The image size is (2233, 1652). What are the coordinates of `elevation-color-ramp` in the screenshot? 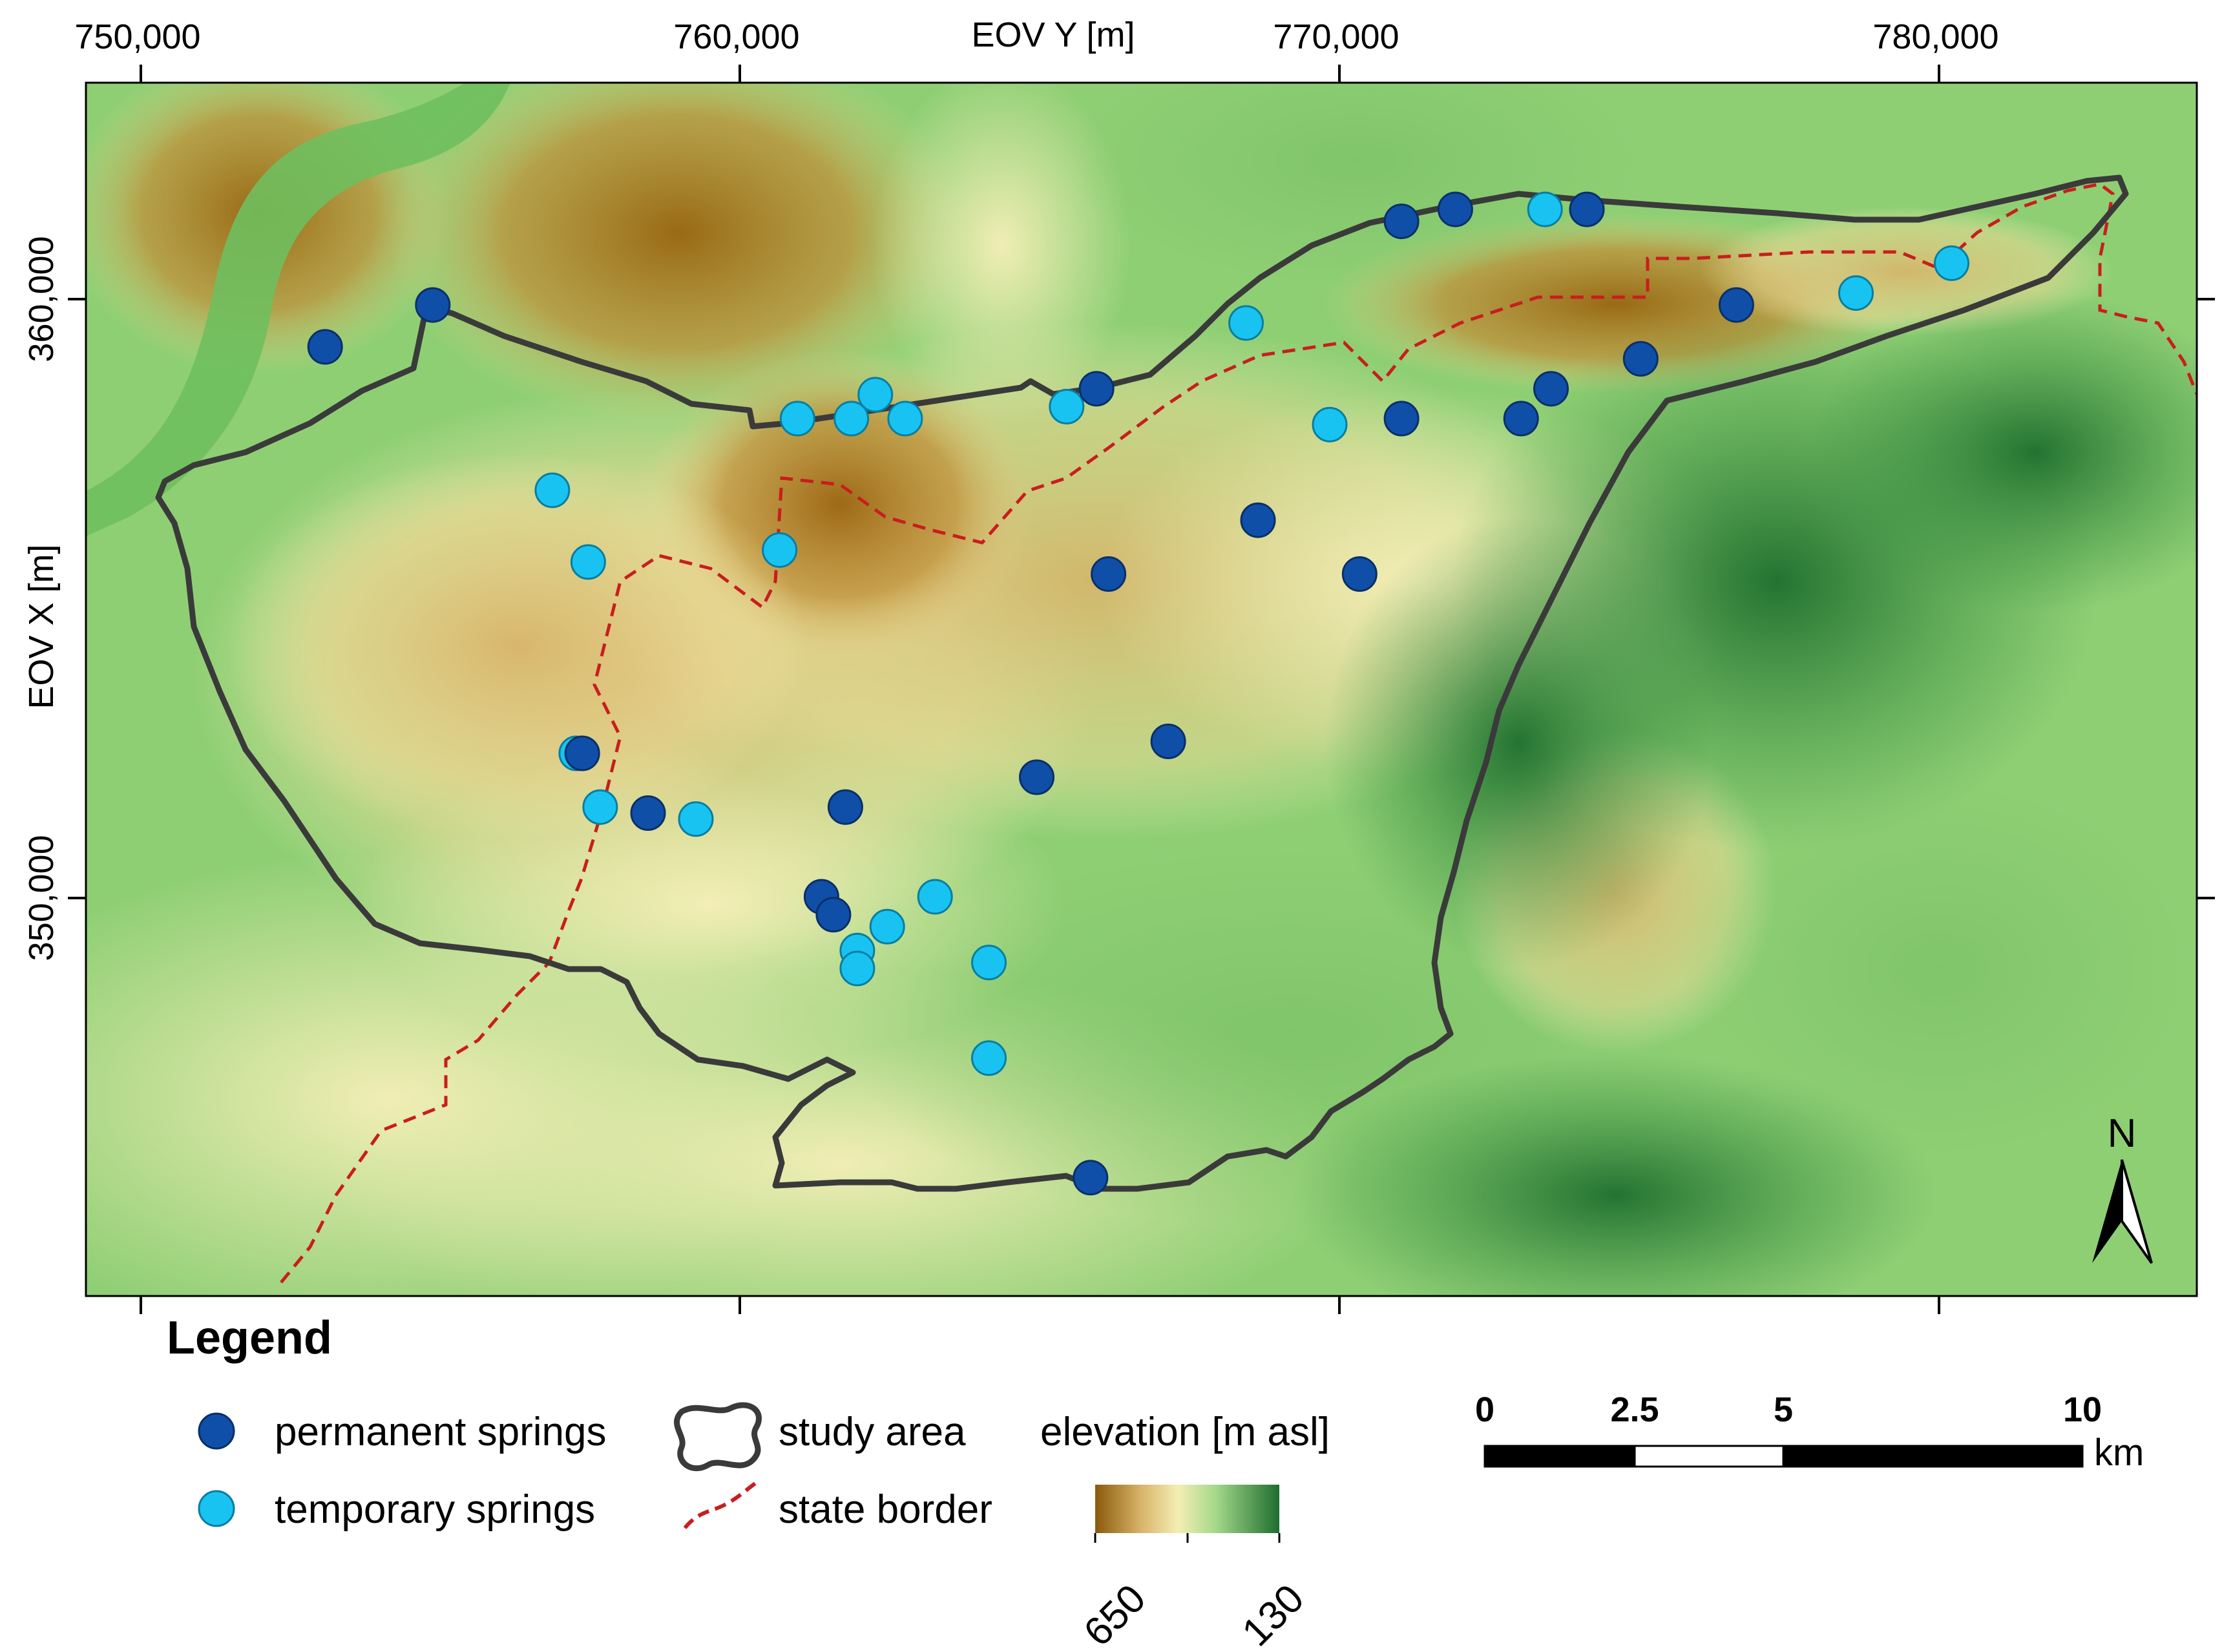 It's located at (1187, 1509).